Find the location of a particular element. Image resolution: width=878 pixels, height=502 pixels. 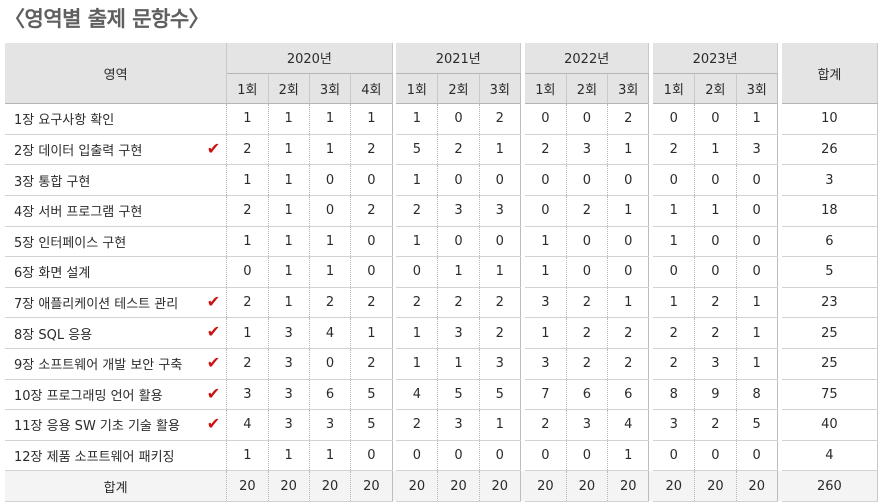

table-row: 5장 인터페이스 구현 1 1 1 0 1 0 0 1 0 0 1 0 0 6 is located at coordinates (441, 242).